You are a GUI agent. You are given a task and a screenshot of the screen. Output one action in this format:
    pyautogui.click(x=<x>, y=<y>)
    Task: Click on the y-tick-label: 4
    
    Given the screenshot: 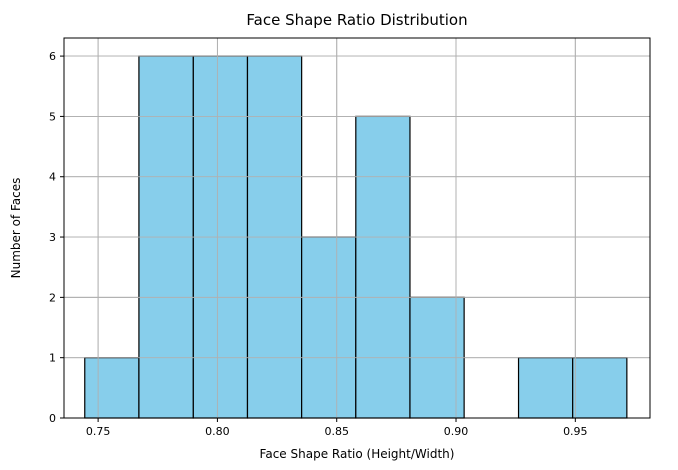 What is the action you would take?
    pyautogui.click(x=52, y=177)
    